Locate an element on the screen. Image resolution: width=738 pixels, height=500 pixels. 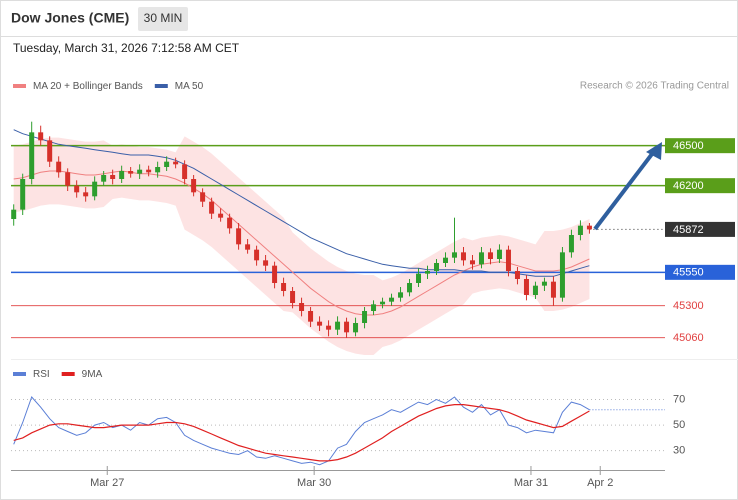
y-tick-label: 70 is located at coordinates (679, 399).